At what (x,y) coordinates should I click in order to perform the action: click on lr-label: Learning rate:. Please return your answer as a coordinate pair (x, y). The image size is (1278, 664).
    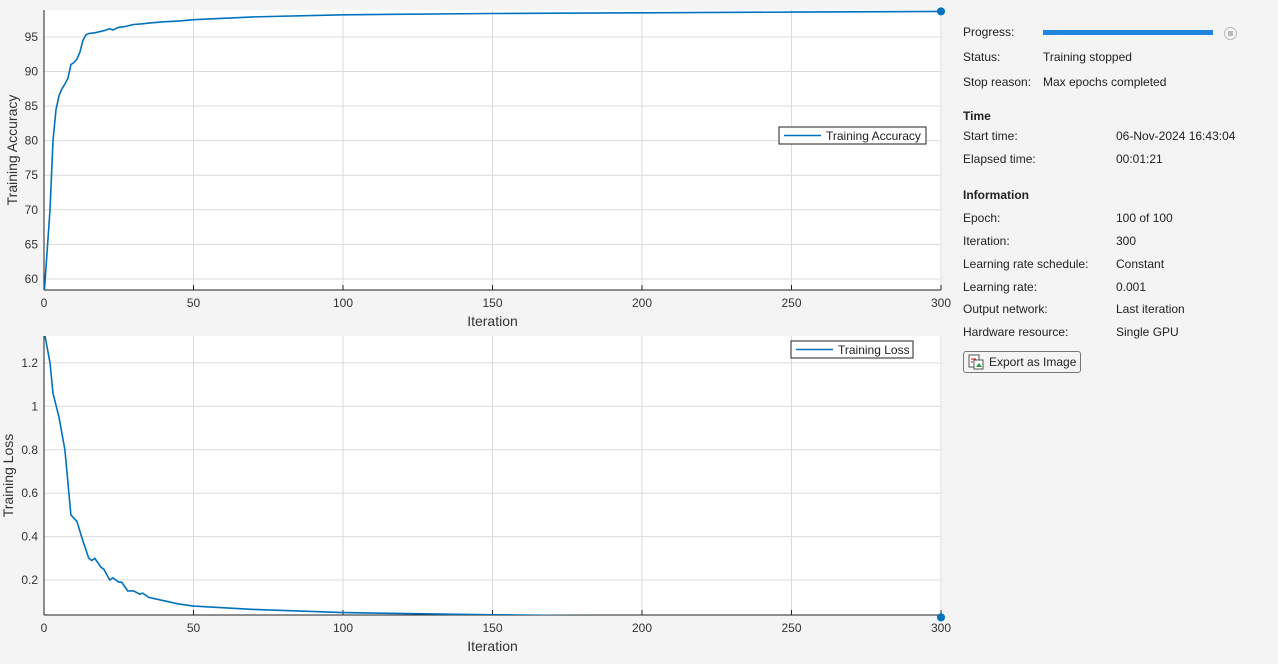
    Looking at the image, I should click on (1000, 287).